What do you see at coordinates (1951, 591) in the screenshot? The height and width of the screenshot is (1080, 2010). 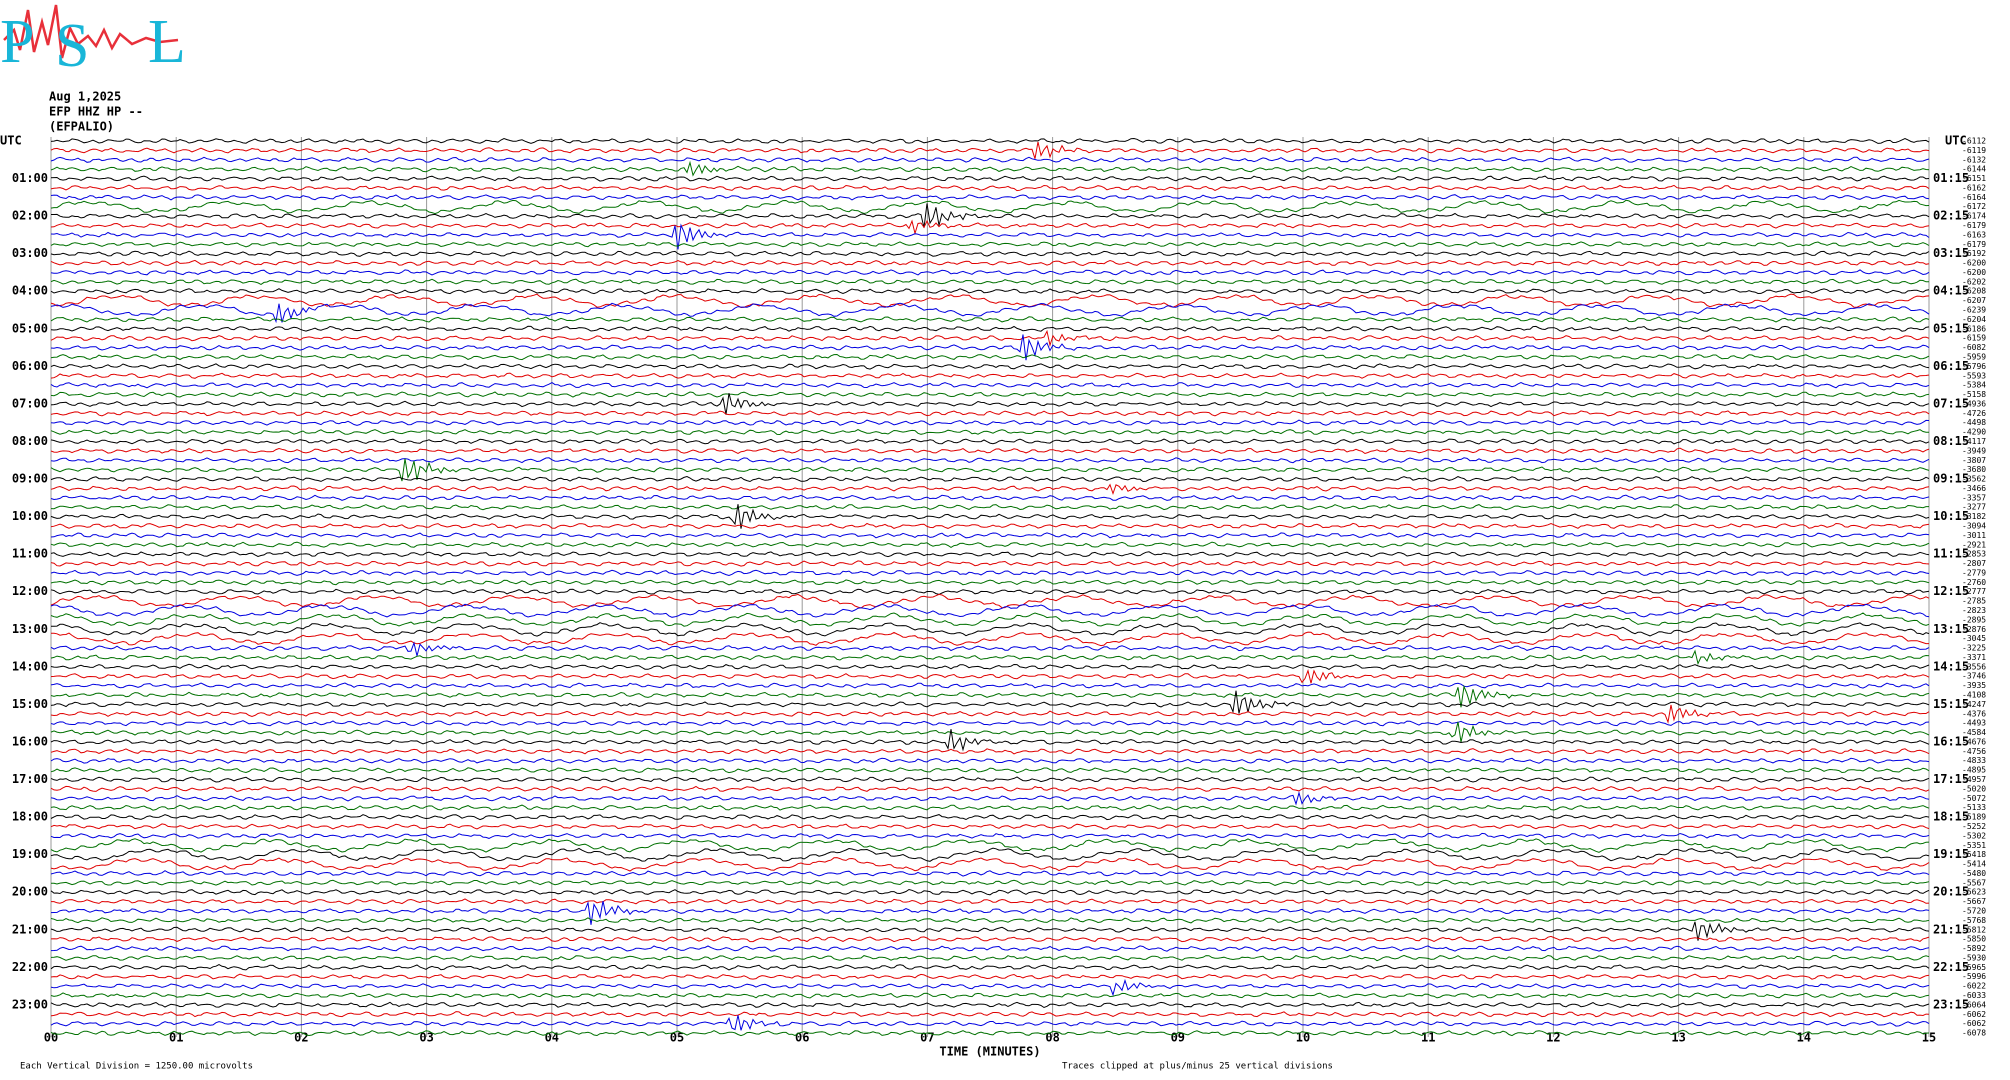 I see `right-time-label: 12:15` at bounding box center [1951, 591].